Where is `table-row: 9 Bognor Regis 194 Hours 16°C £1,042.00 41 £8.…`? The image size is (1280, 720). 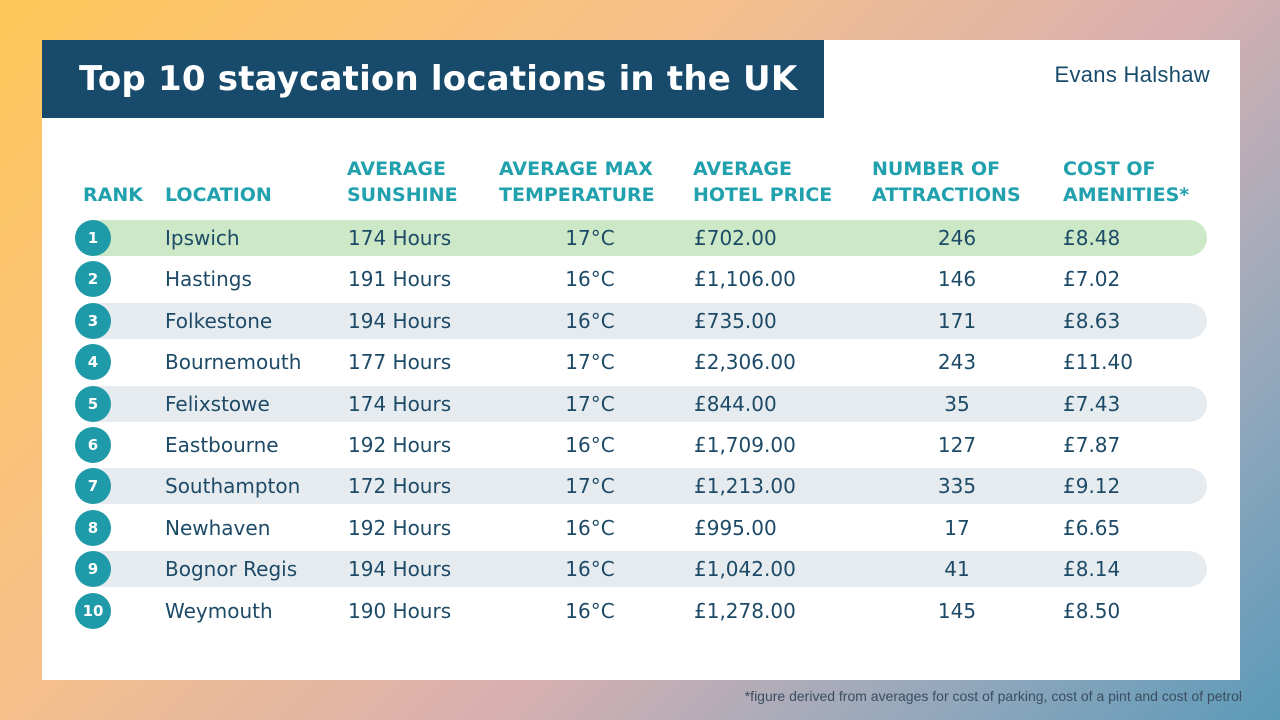 table-row: 9 Bognor Regis 194 Hours 16°C £1,042.00 41 £8.… is located at coordinates (641, 569).